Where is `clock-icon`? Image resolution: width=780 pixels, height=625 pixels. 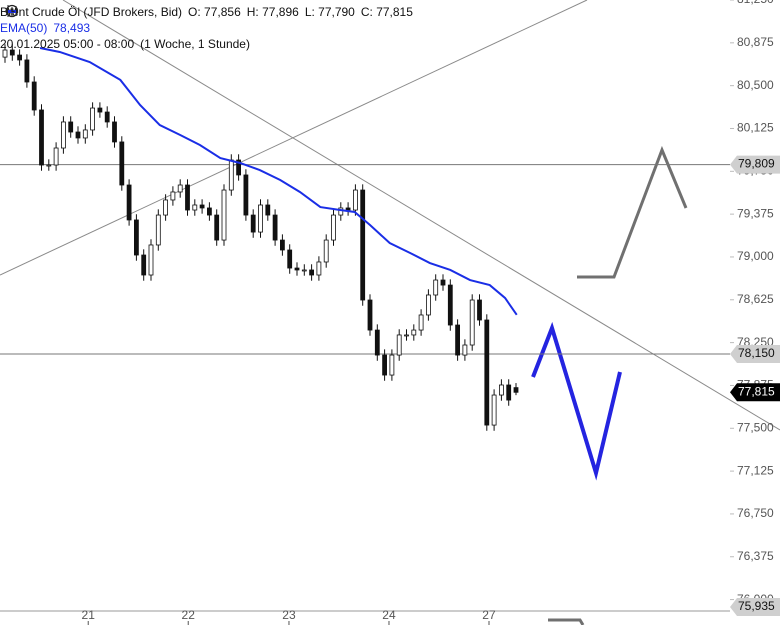
clock-icon is located at coordinates (12, 11).